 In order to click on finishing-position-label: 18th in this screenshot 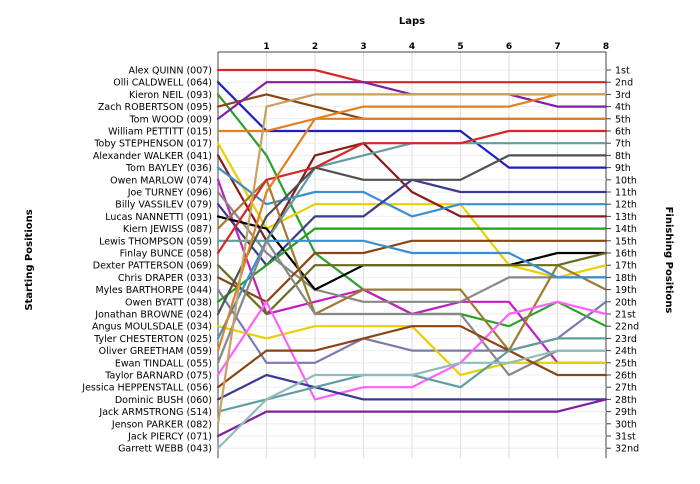, I will do `click(626, 278)`.